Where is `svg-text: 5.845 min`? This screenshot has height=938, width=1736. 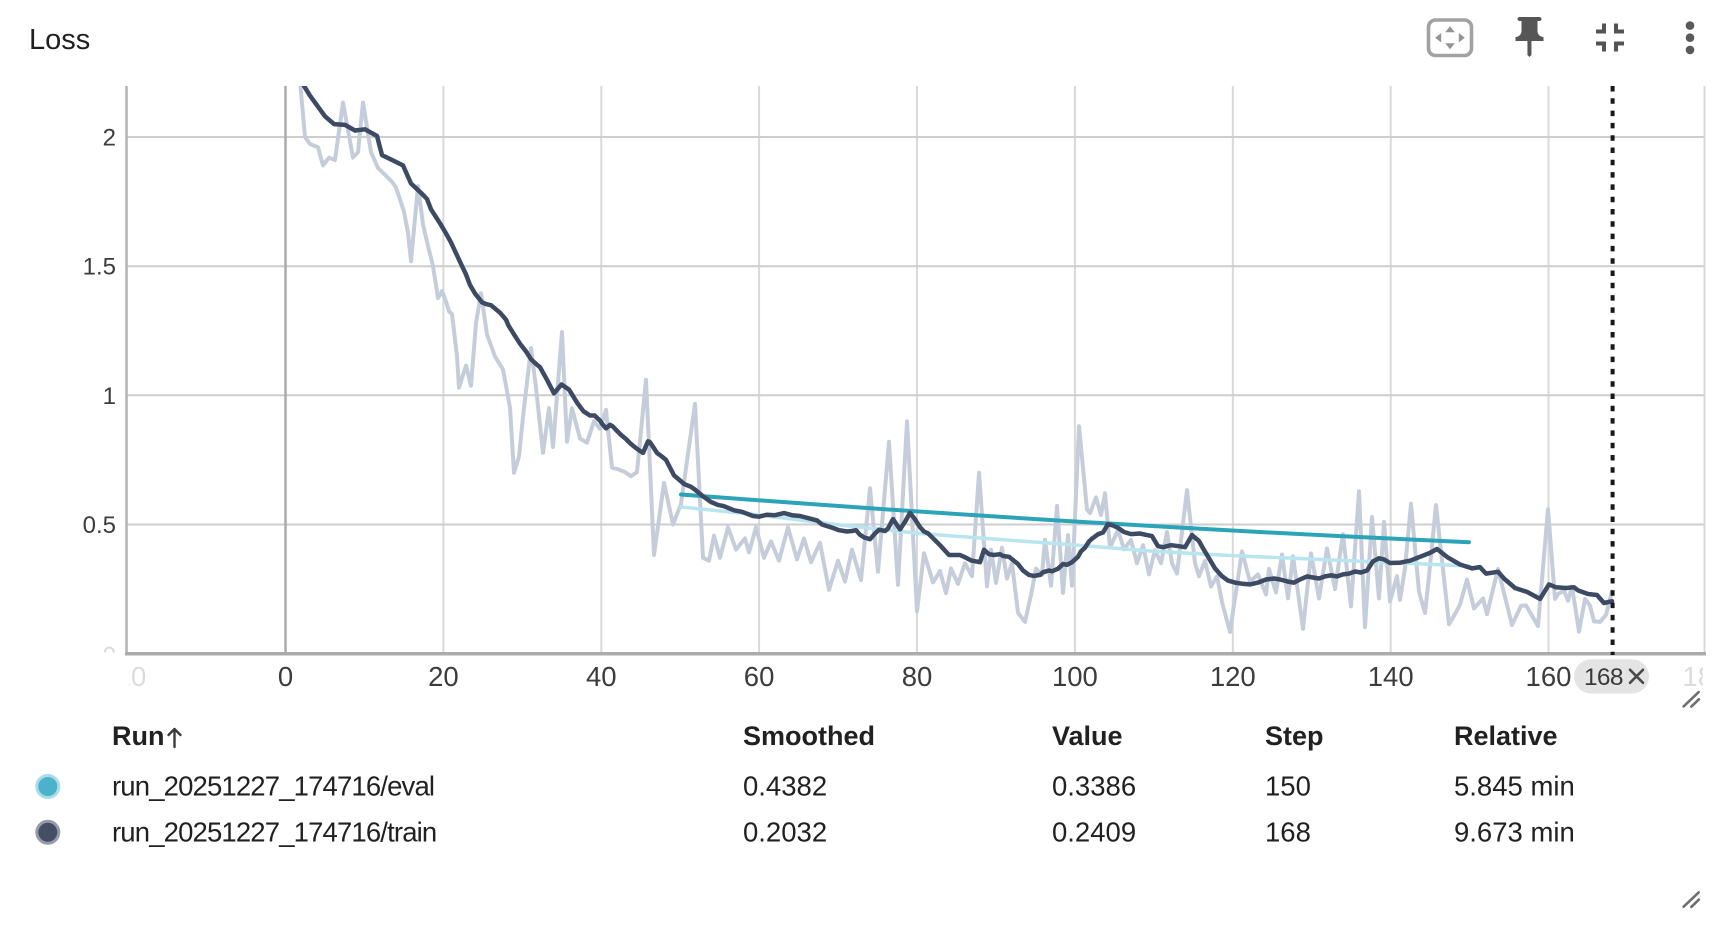
svg-text: 5.845 min is located at coordinates (1514, 786).